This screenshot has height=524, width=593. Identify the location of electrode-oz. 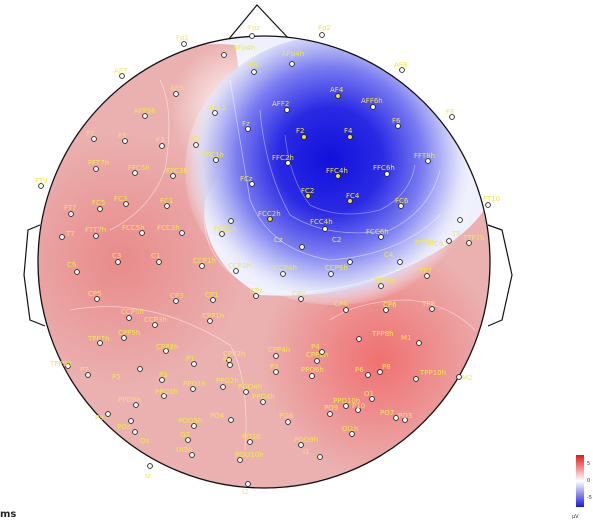
(135, 432).